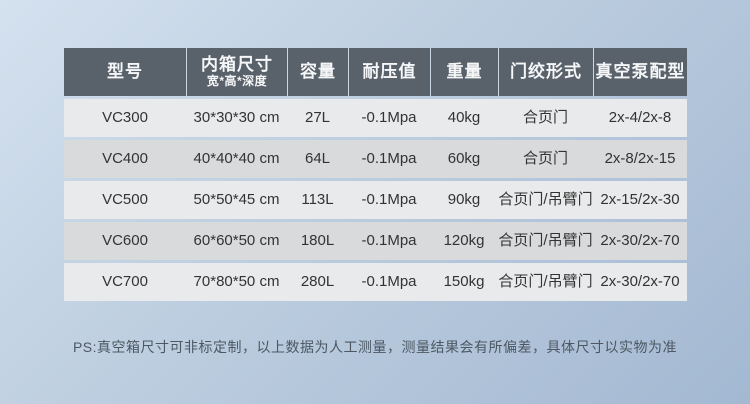  I want to click on col-header-weight-label: 重量, so click(464, 72).